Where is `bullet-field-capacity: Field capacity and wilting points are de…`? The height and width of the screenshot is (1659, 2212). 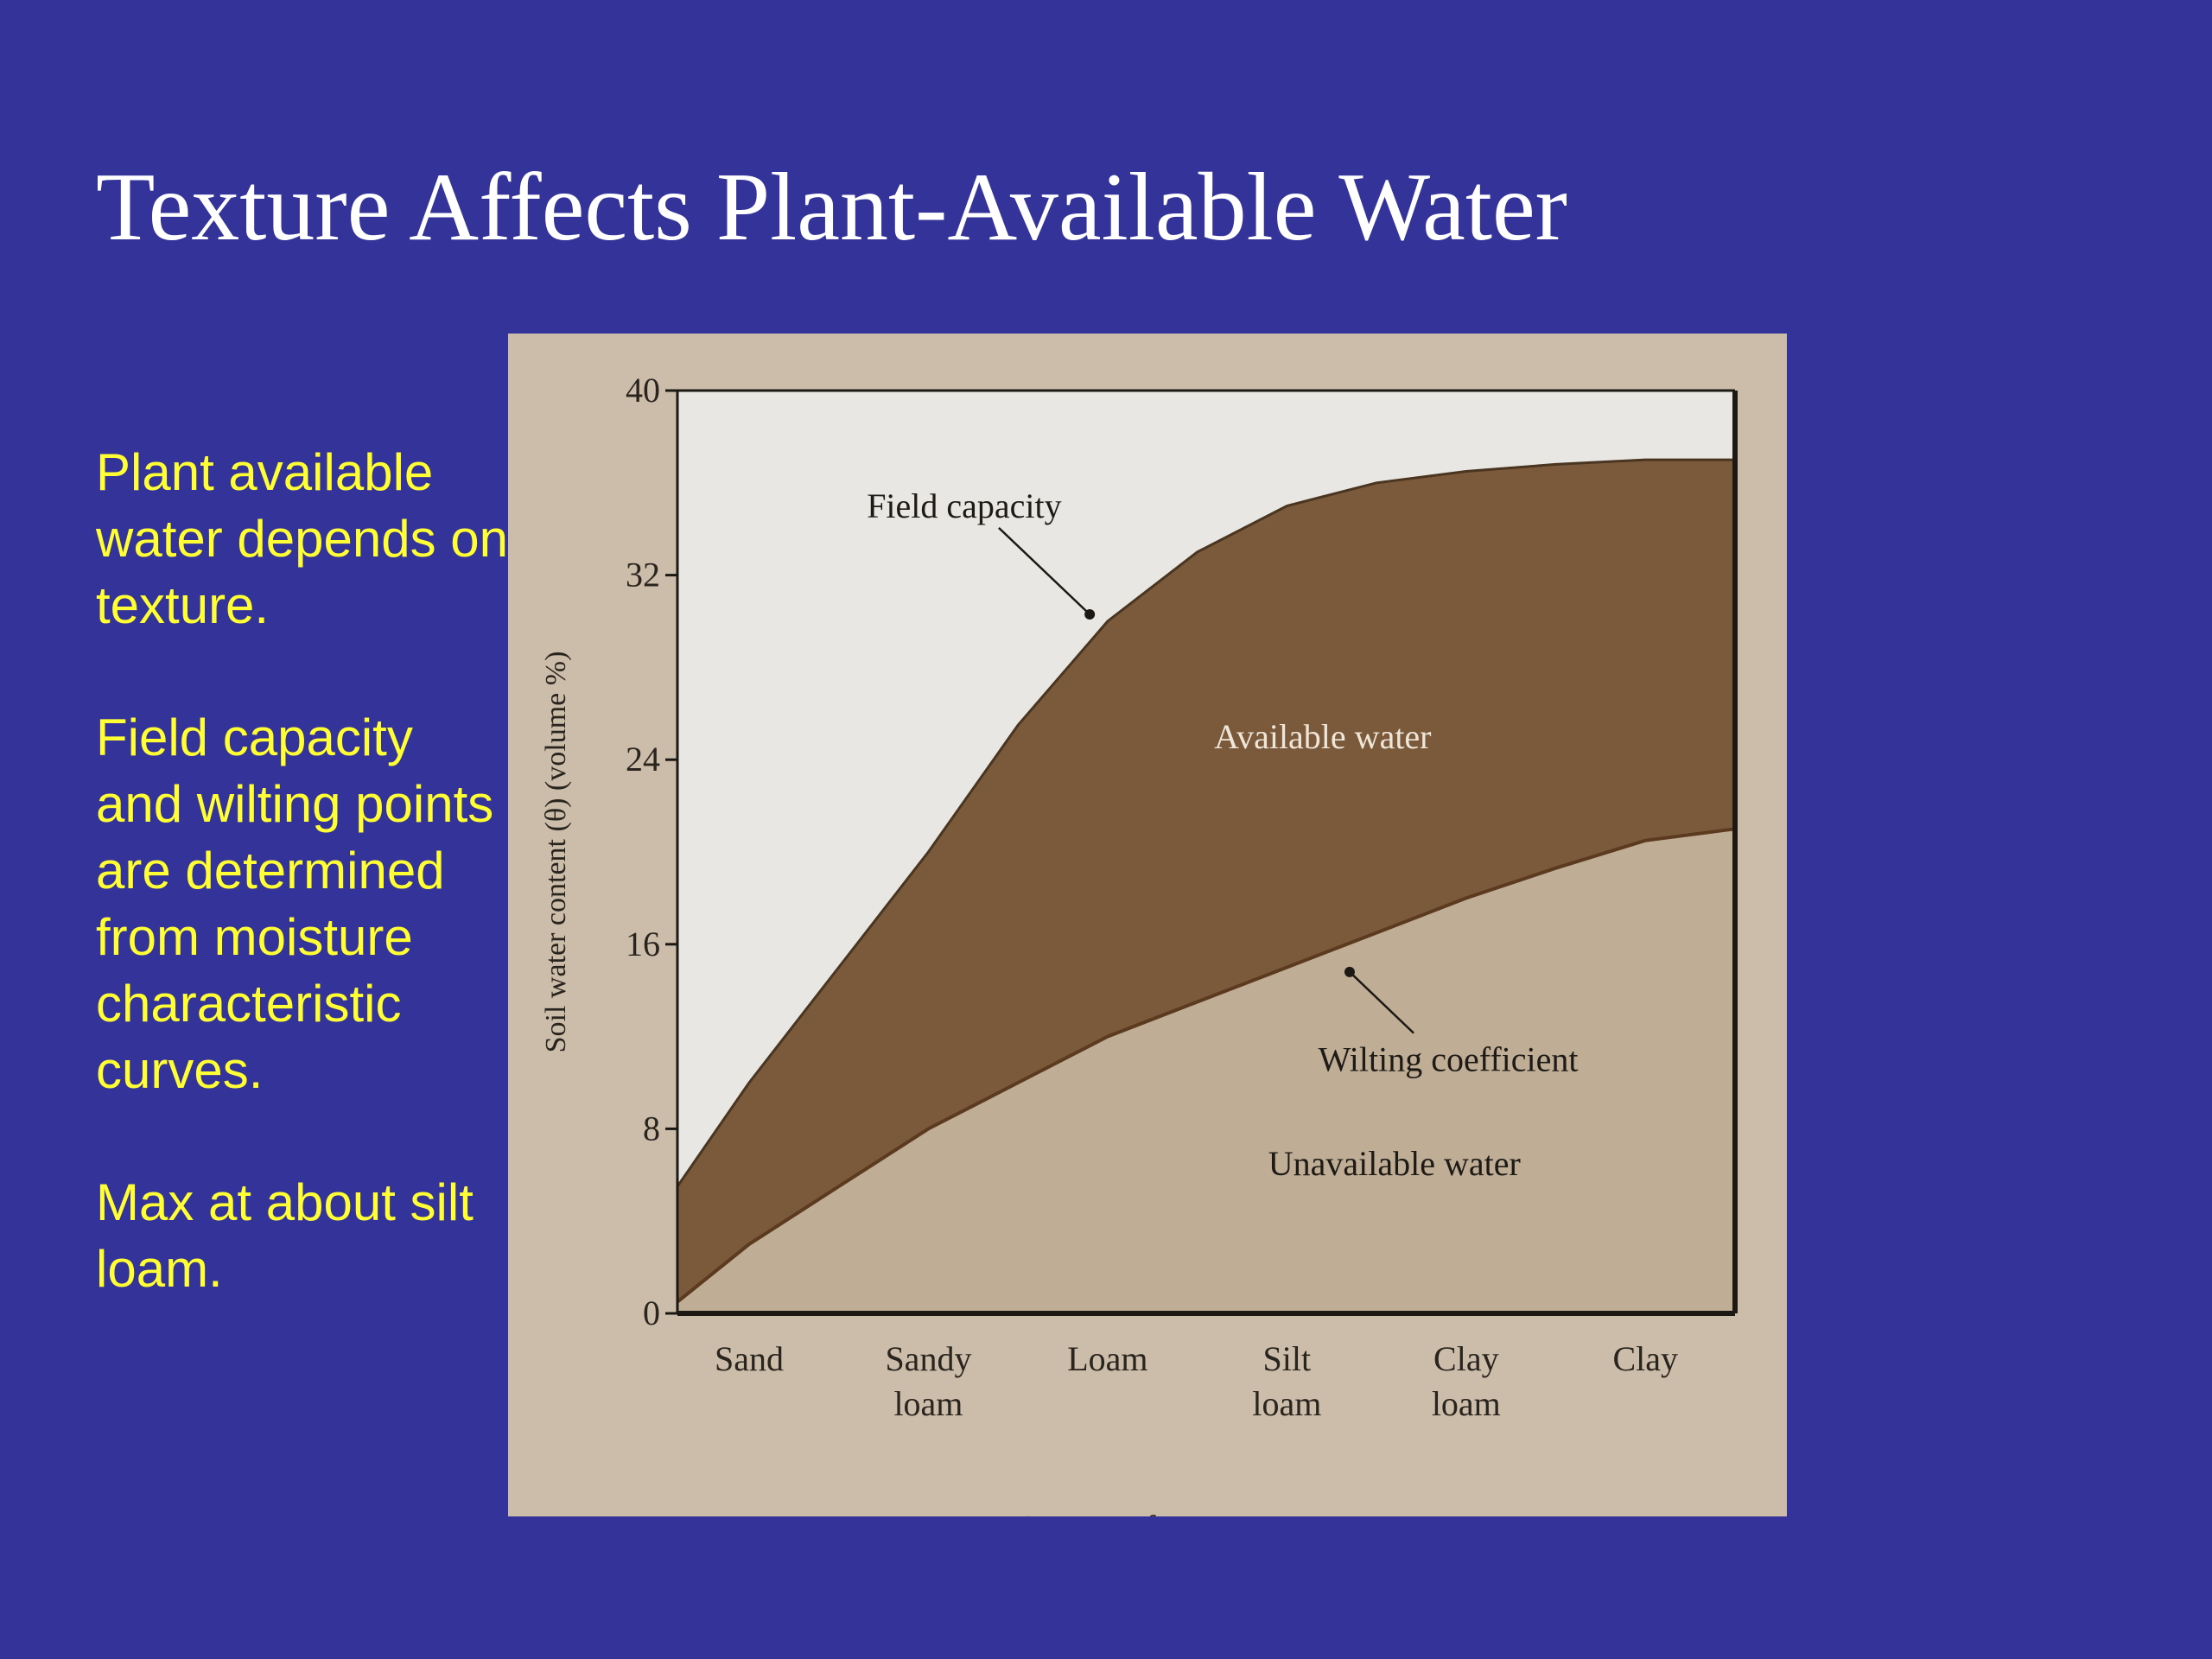 bullet-field-capacity: Field capacity and wilting points are de… is located at coordinates (295, 904).